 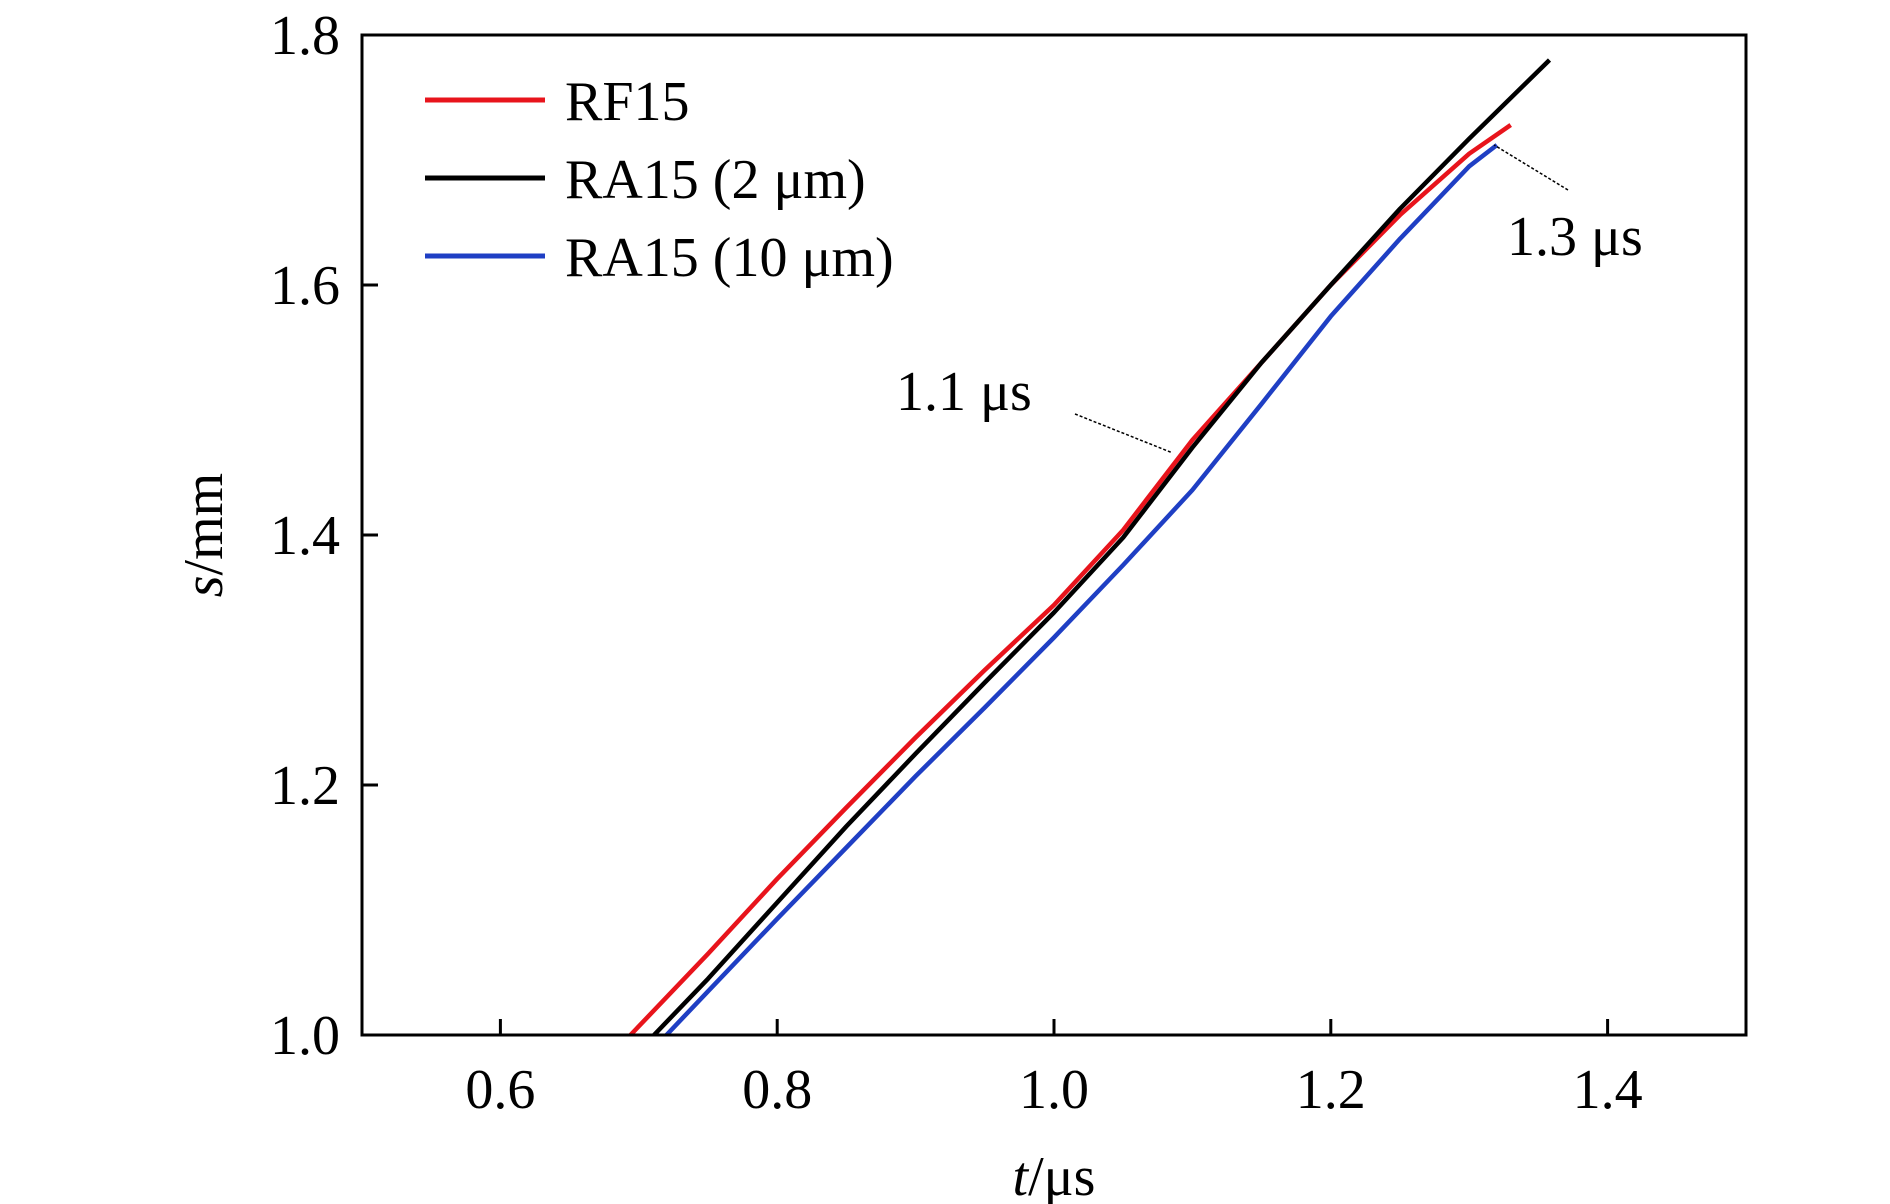 I want to click on annotation-label: 1.1 μs, so click(x=964, y=392).